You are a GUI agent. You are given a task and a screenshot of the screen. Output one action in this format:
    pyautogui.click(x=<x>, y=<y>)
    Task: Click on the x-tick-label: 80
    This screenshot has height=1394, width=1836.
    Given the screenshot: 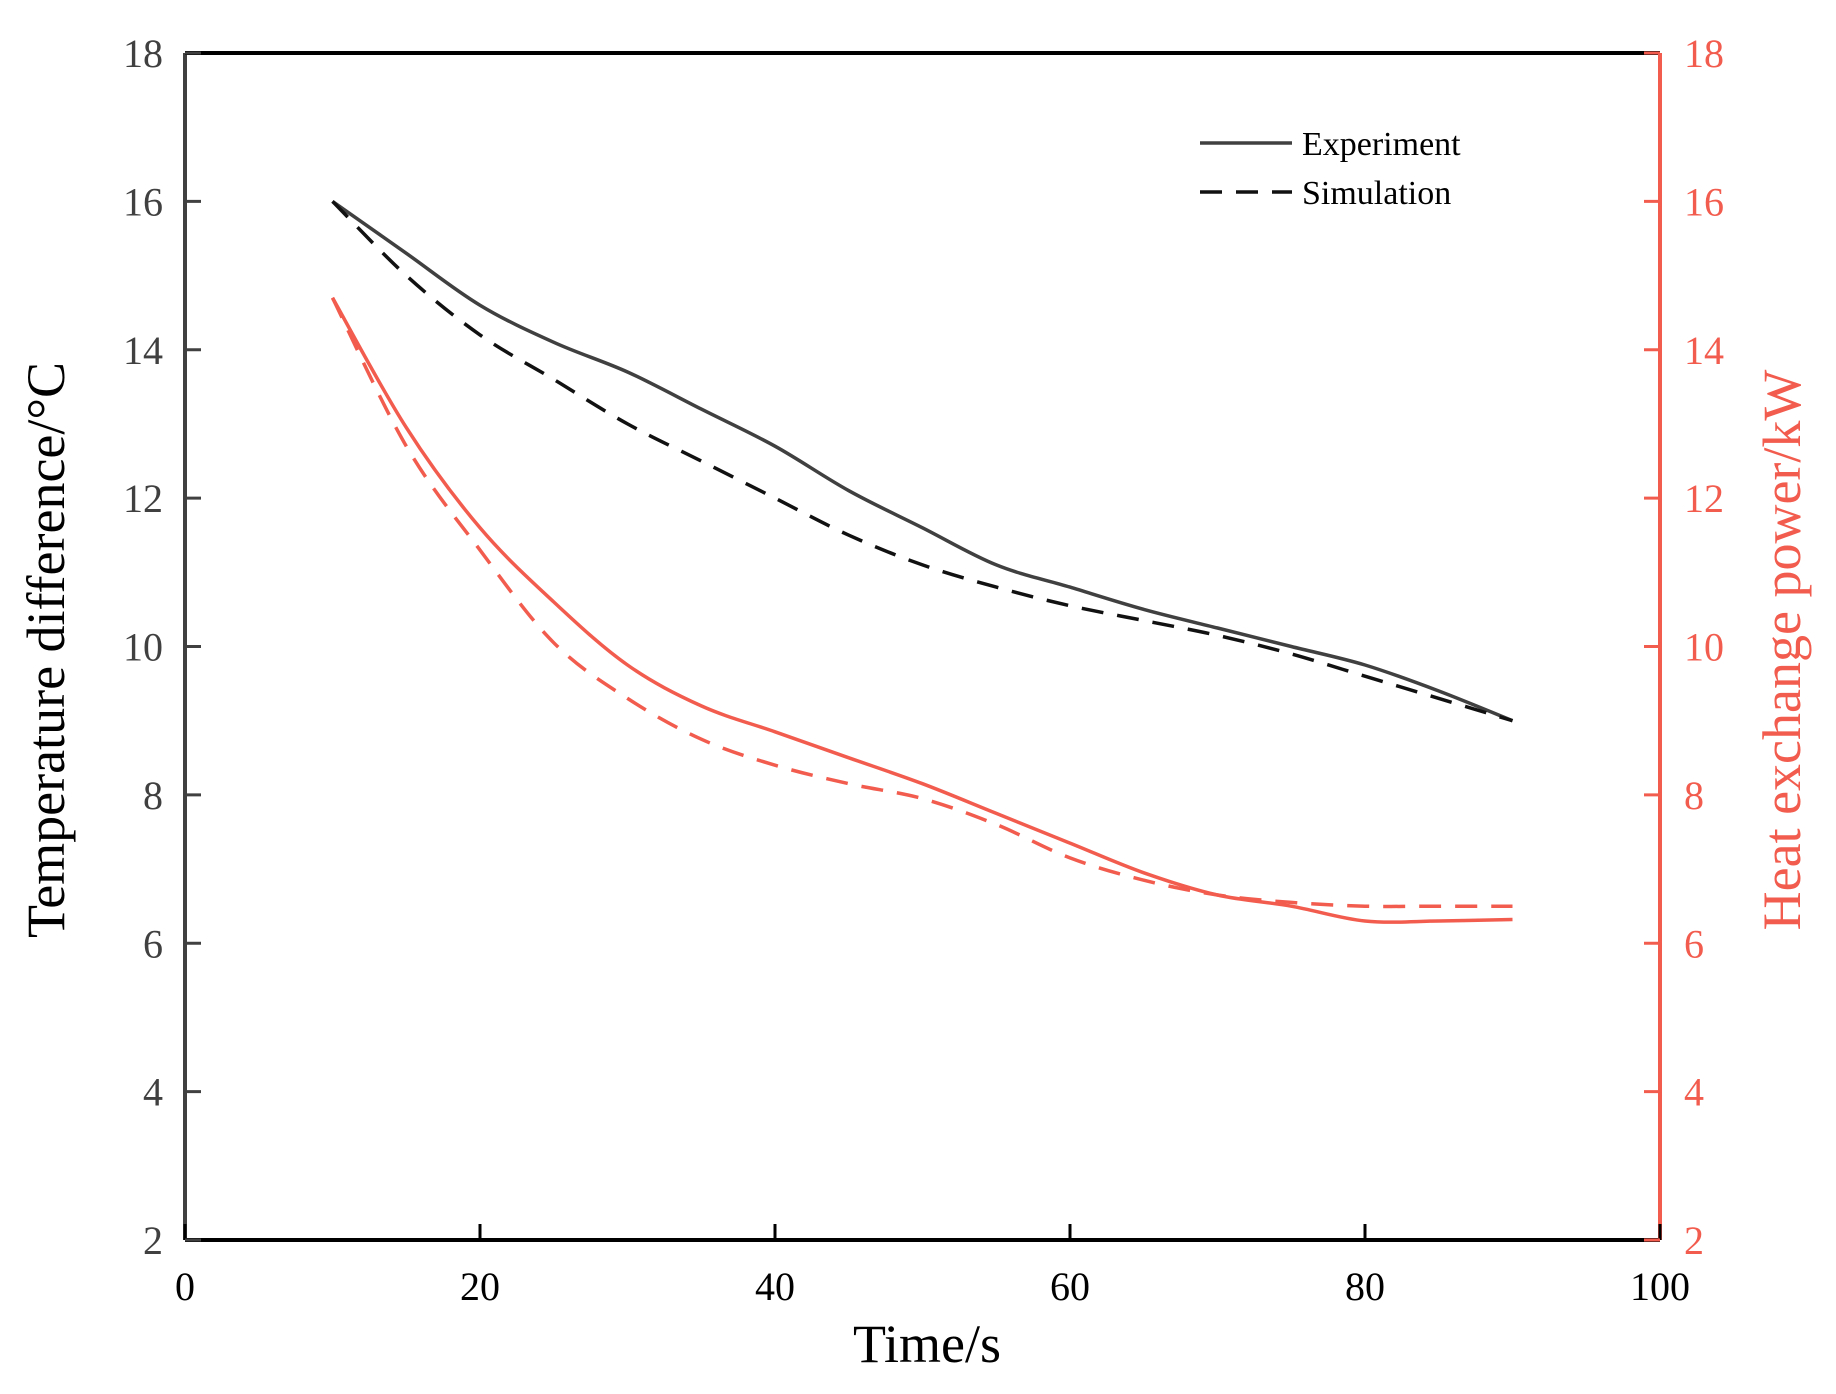 What is the action you would take?
    pyautogui.click(x=1365, y=1286)
    